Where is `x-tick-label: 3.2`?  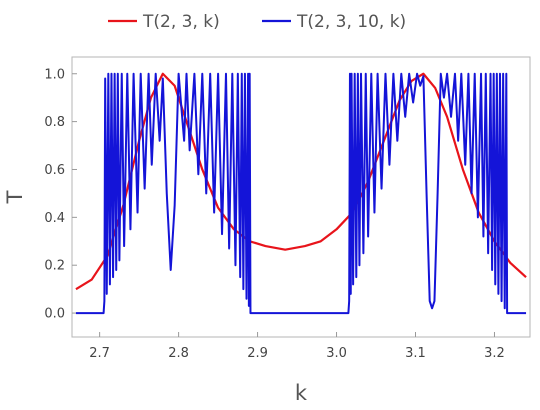 x-tick-label: 3.2 is located at coordinates (494, 353).